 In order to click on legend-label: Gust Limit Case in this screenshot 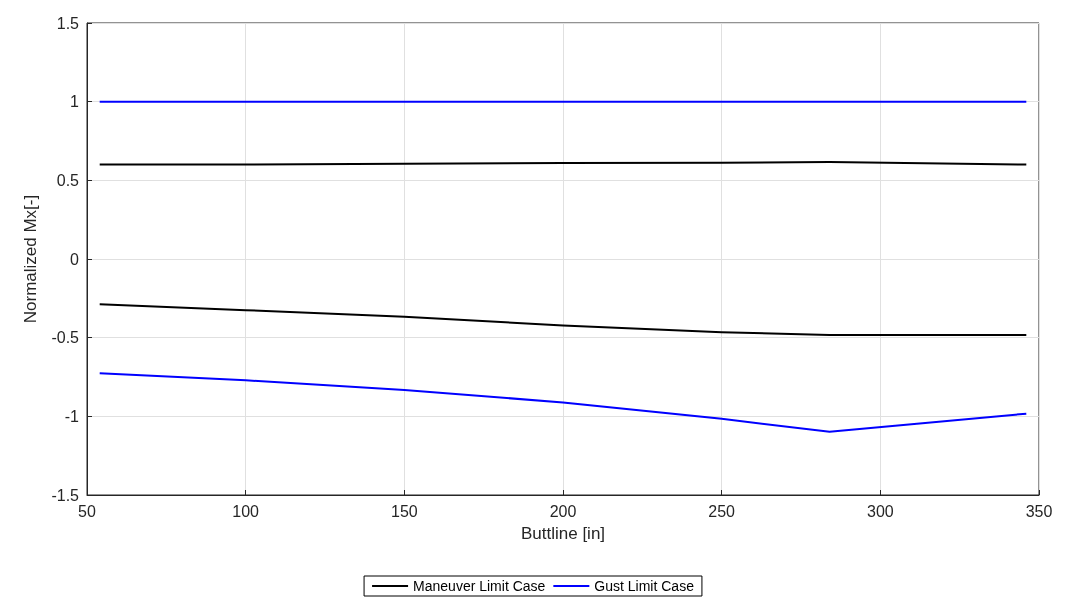, I will do `click(644, 586)`.